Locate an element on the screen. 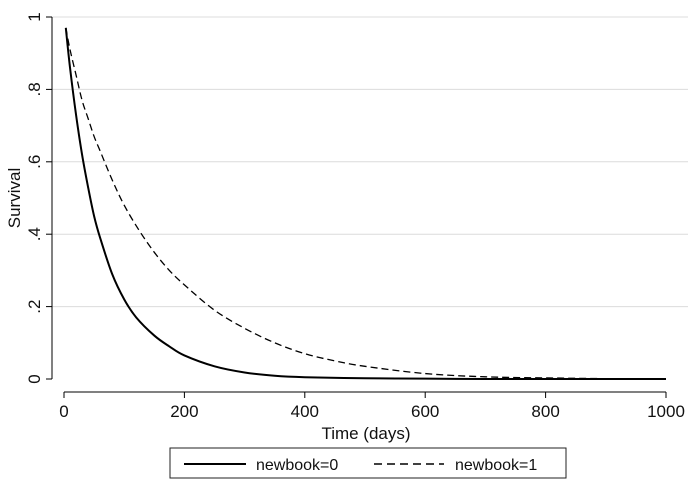 Image resolution: width=688 pixels, height=482 pixels. legend-label-newbook-1: newbook=1 is located at coordinates (496, 465).